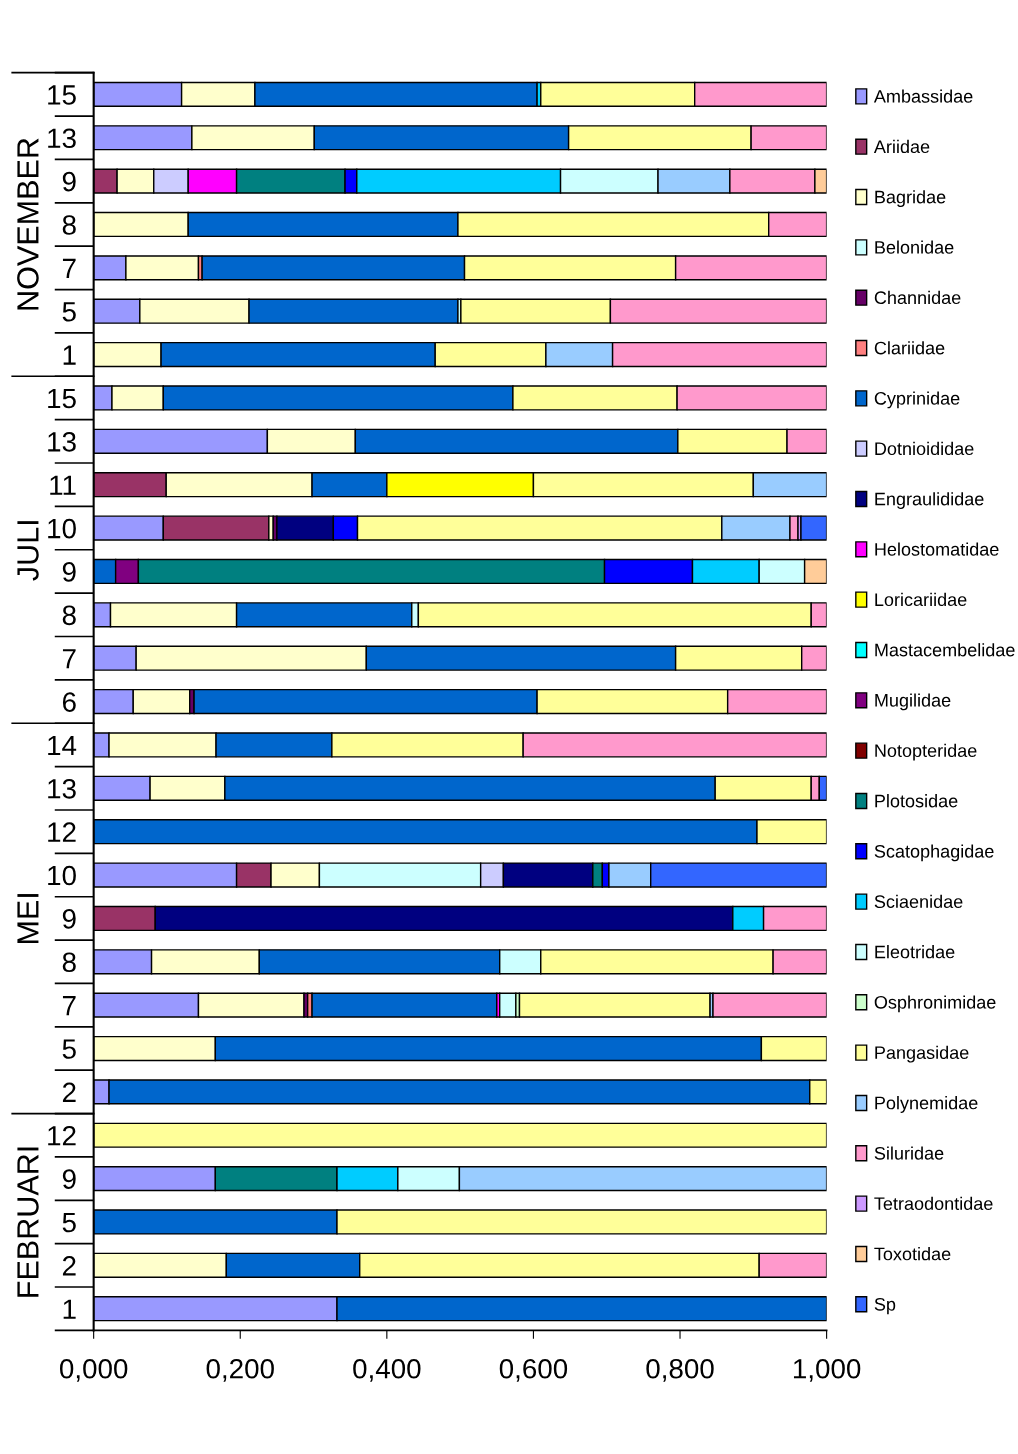 The height and width of the screenshot is (1454, 1018). What do you see at coordinates (909, 1153) in the screenshot?
I see `legend-label: Siluridae` at bounding box center [909, 1153].